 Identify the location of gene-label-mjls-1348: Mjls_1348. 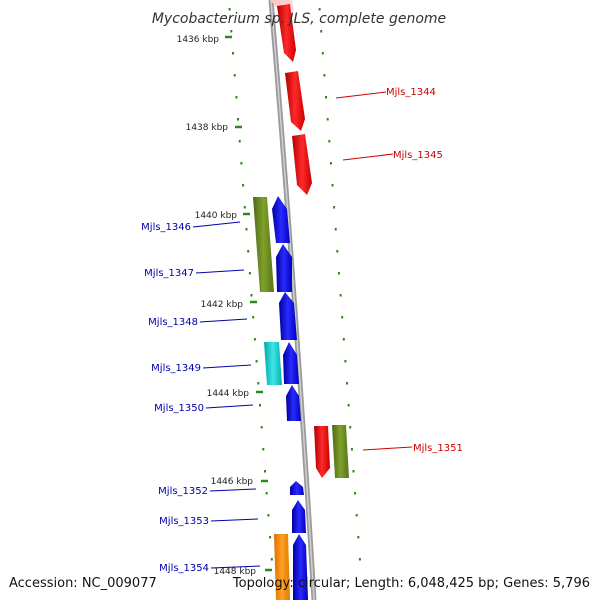
(173, 322).